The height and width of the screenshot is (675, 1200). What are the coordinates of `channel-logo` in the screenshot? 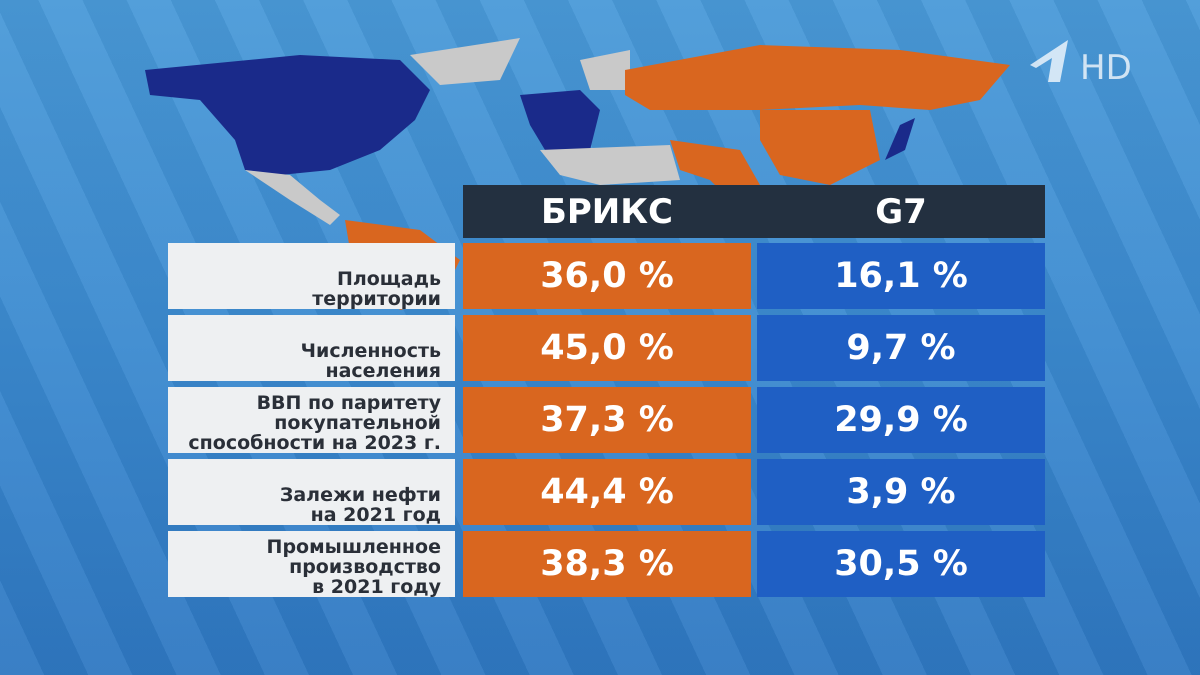 It's located at (1049, 61).